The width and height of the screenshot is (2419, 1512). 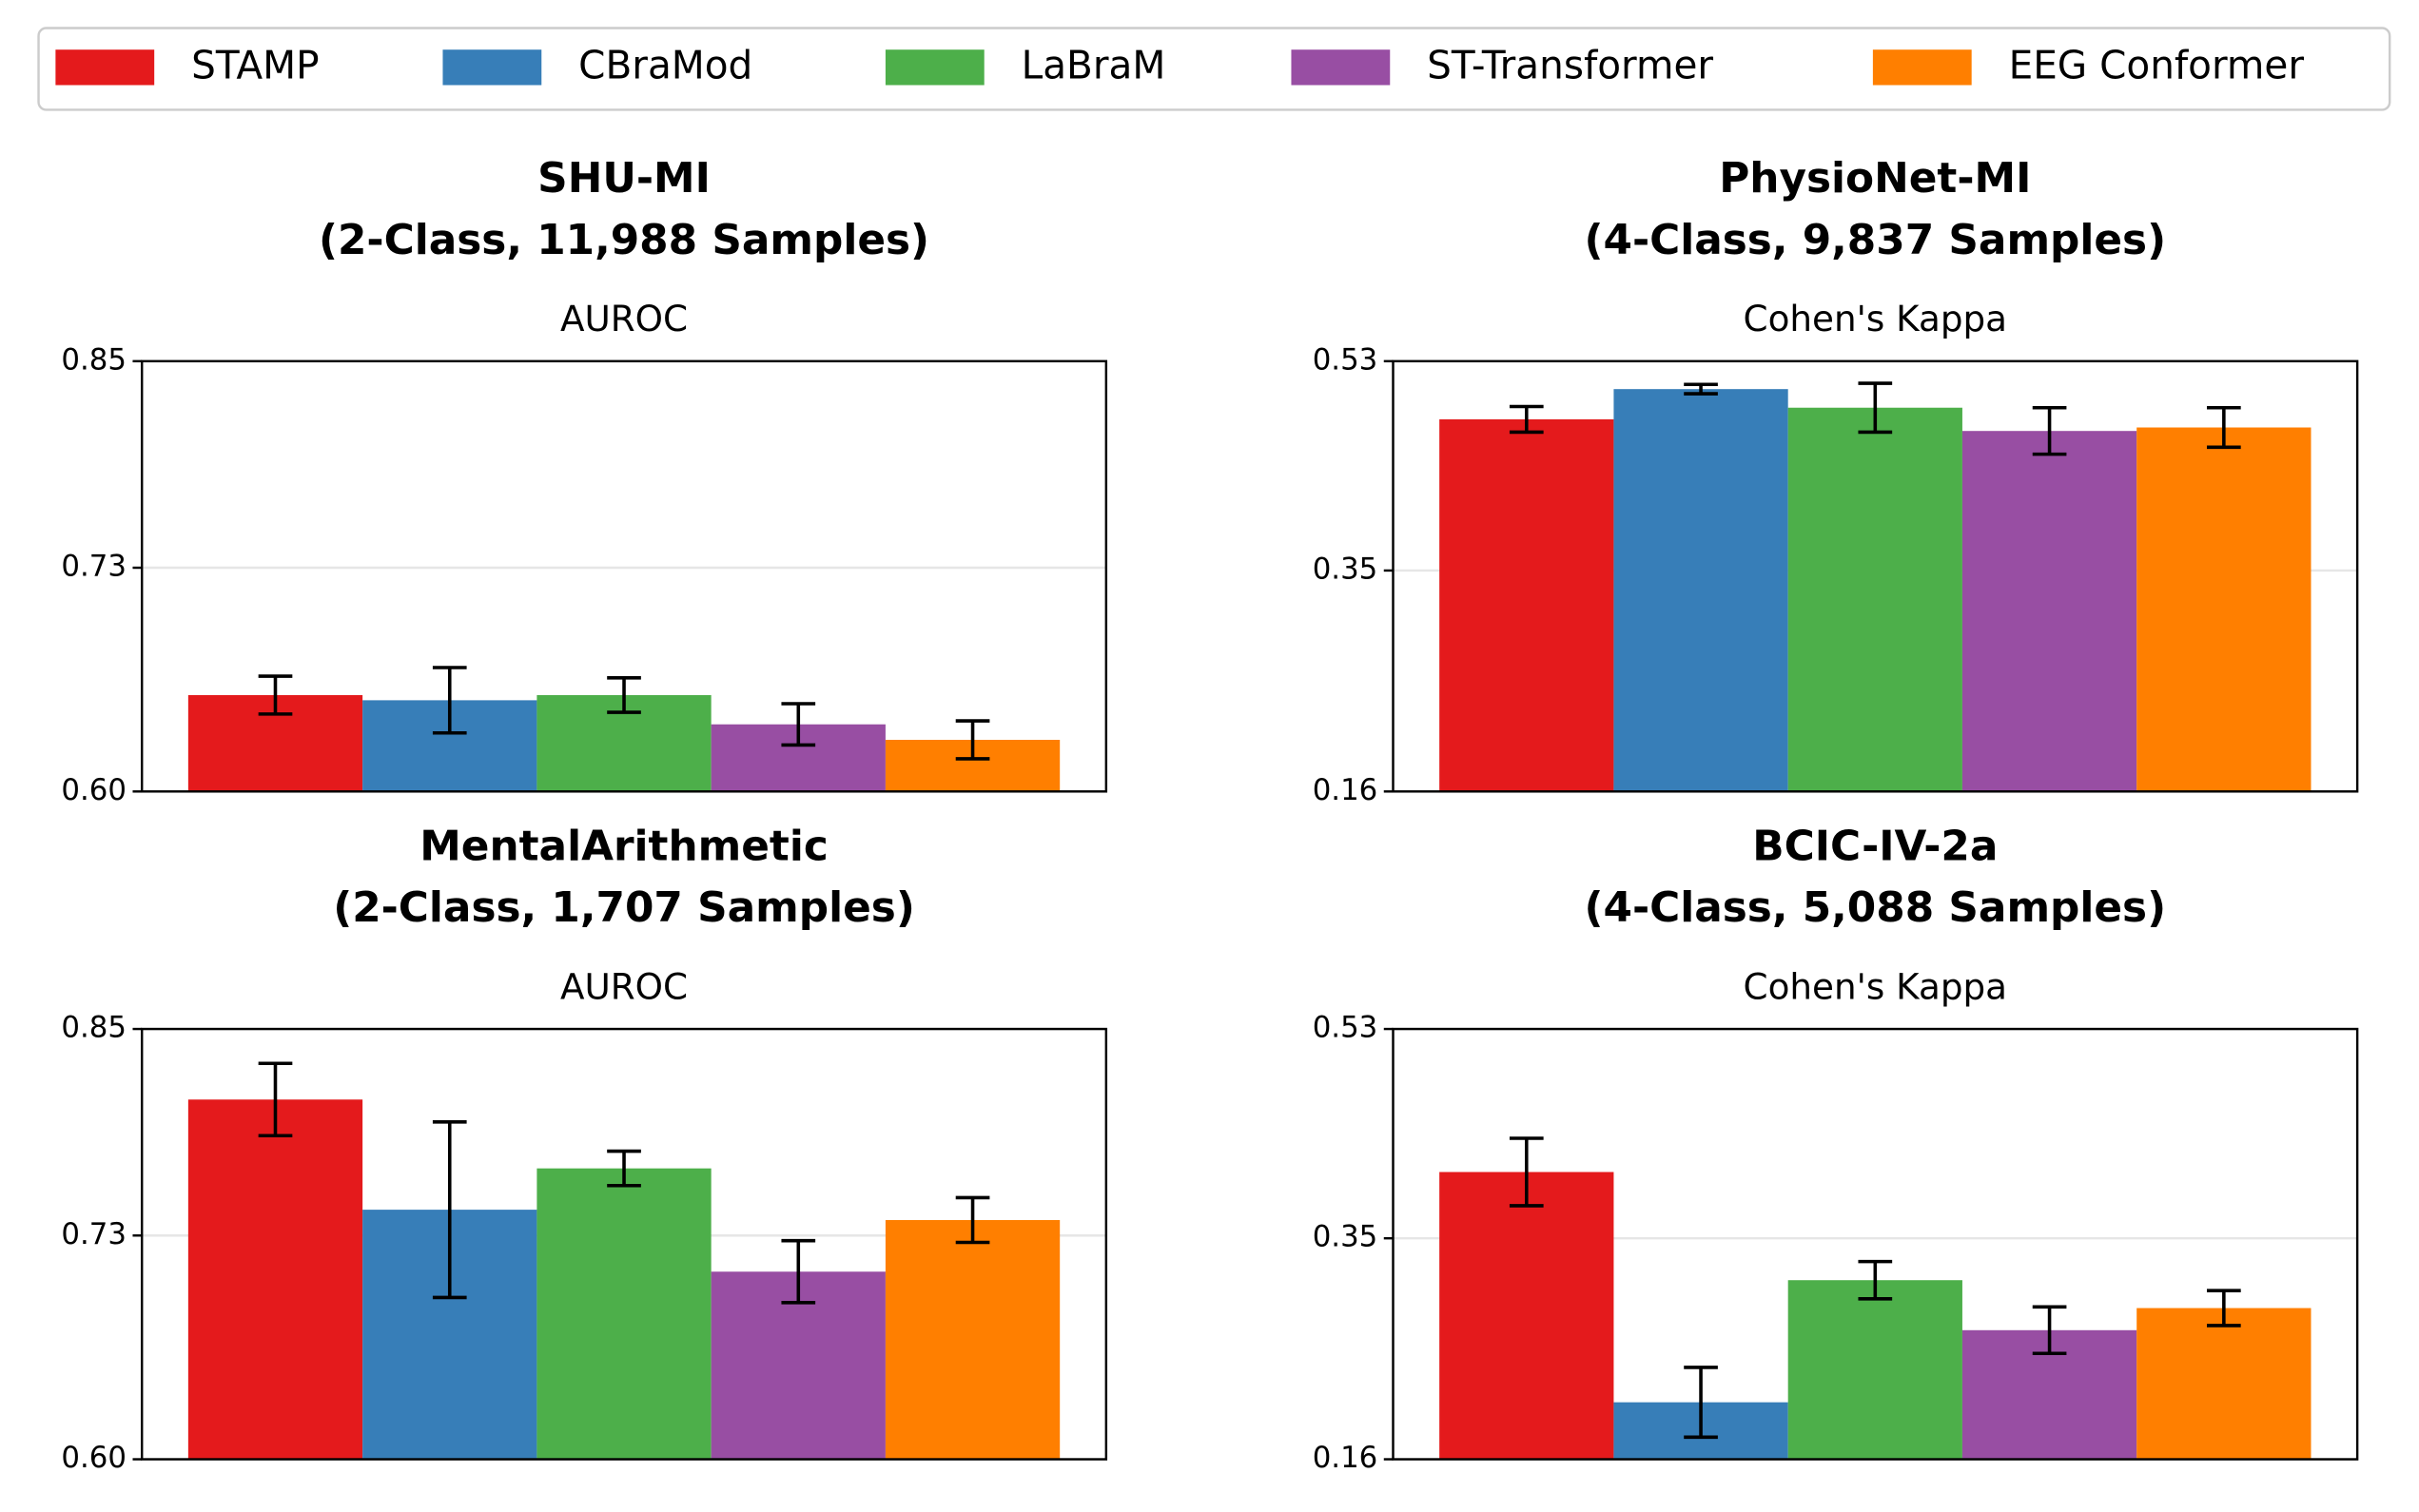 I want to click on chart-title: BCIC-IV-2a, so click(x=1875, y=846).